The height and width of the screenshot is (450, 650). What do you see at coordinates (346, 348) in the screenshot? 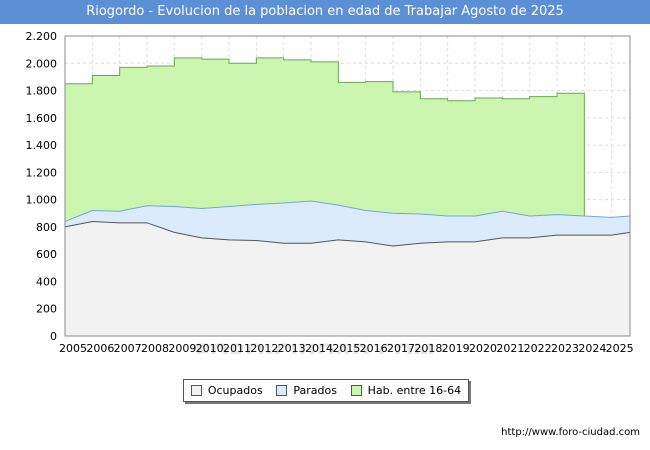
I see `x-tick-label: 2015` at bounding box center [346, 348].